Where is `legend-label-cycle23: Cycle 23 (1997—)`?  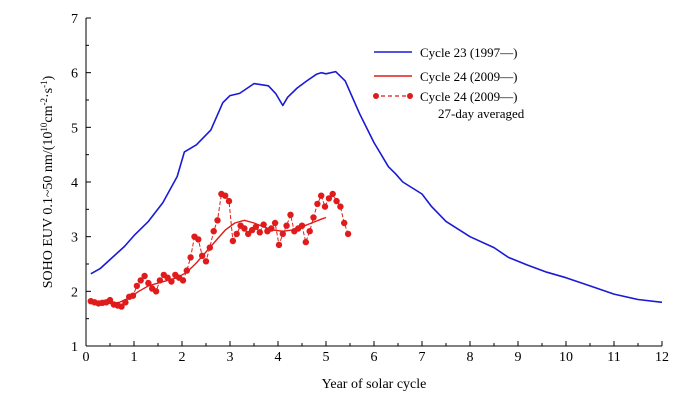
legend-label-cycle23: Cycle 23 (1997—) is located at coordinates (468, 52).